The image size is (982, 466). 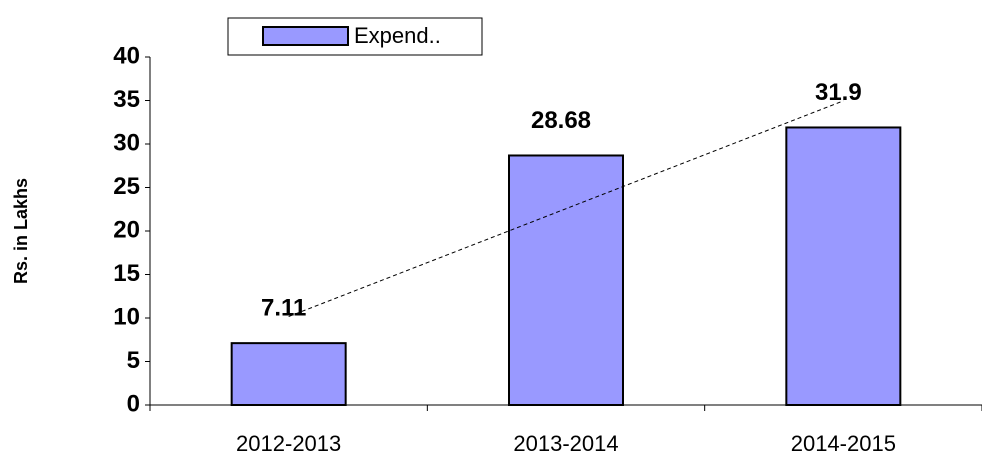 I want to click on y-tick-label: 35, so click(x=126, y=99).